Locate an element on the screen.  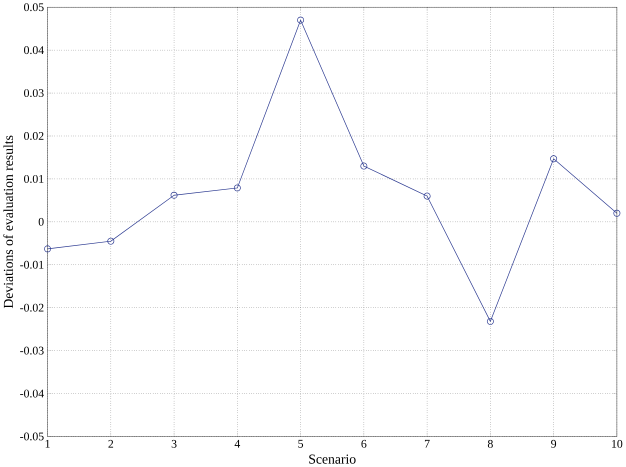
y-tick-label: -0.03 is located at coordinates (32, 350).